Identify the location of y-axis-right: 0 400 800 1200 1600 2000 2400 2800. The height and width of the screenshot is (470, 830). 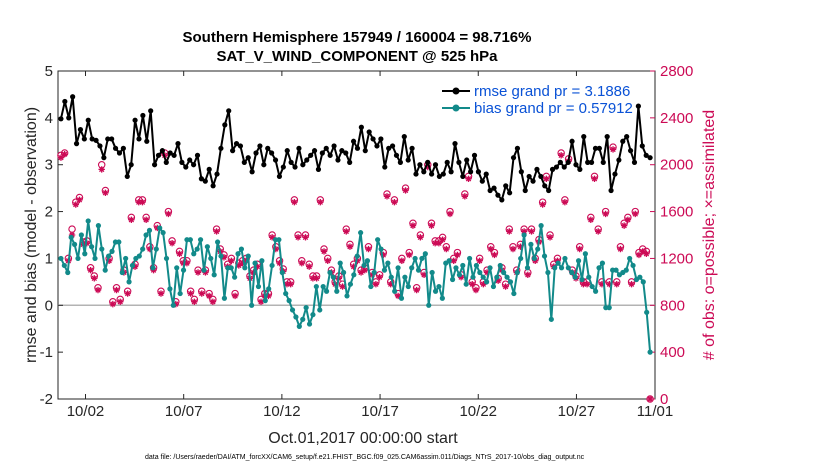
(671, 235).